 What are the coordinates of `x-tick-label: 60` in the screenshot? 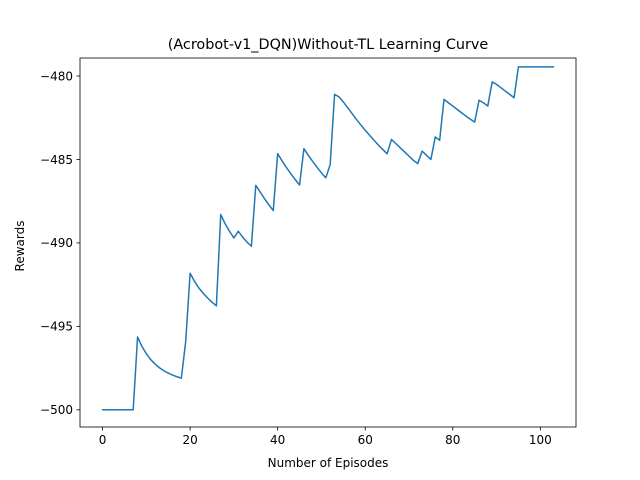 It's located at (365, 440).